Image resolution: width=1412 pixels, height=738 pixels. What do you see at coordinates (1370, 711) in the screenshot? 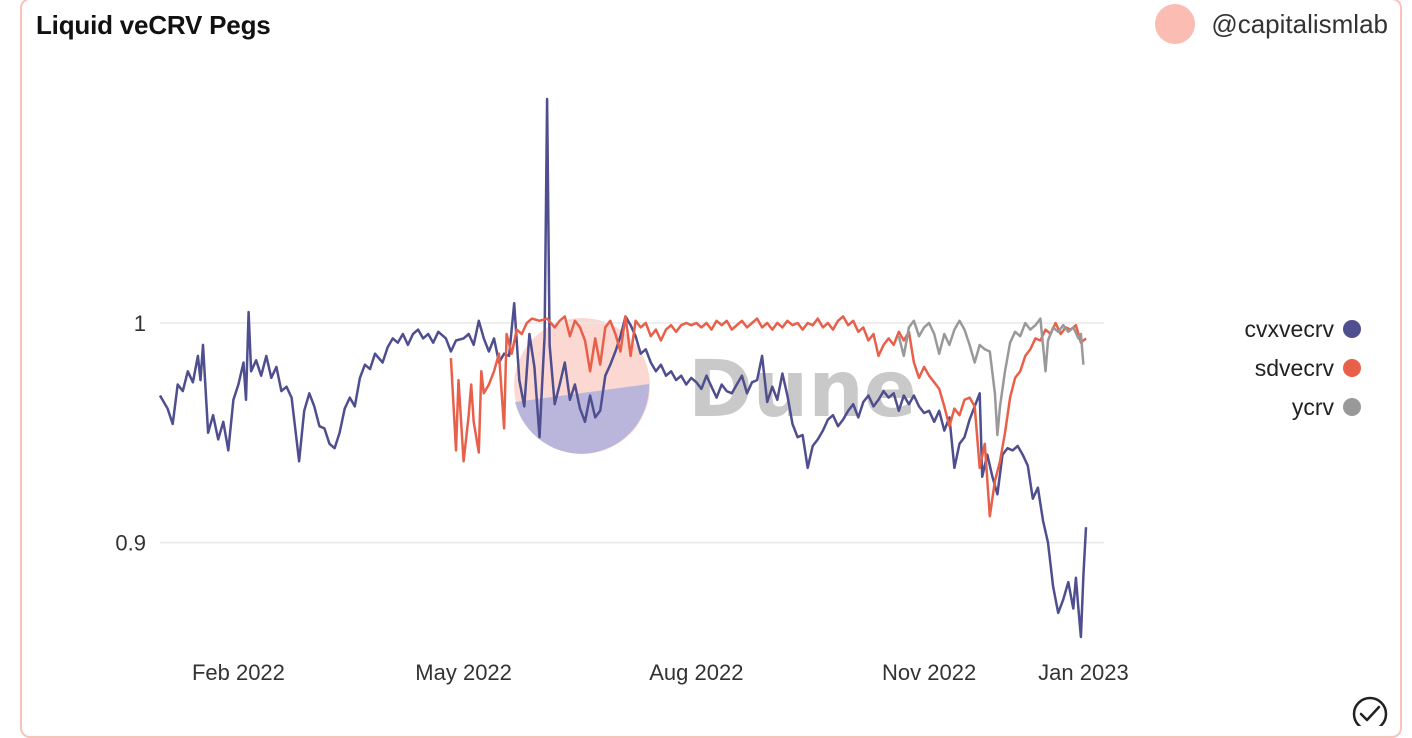
I see `check-icon` at bounding box center [1370, 711].